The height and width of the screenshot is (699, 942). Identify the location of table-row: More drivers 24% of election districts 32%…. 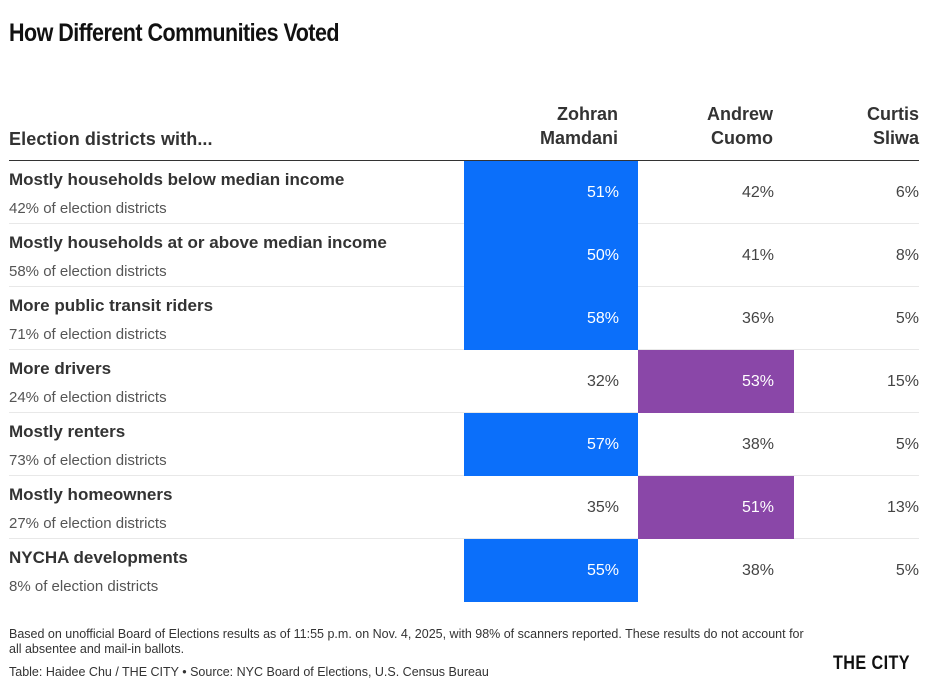
(464, 381).